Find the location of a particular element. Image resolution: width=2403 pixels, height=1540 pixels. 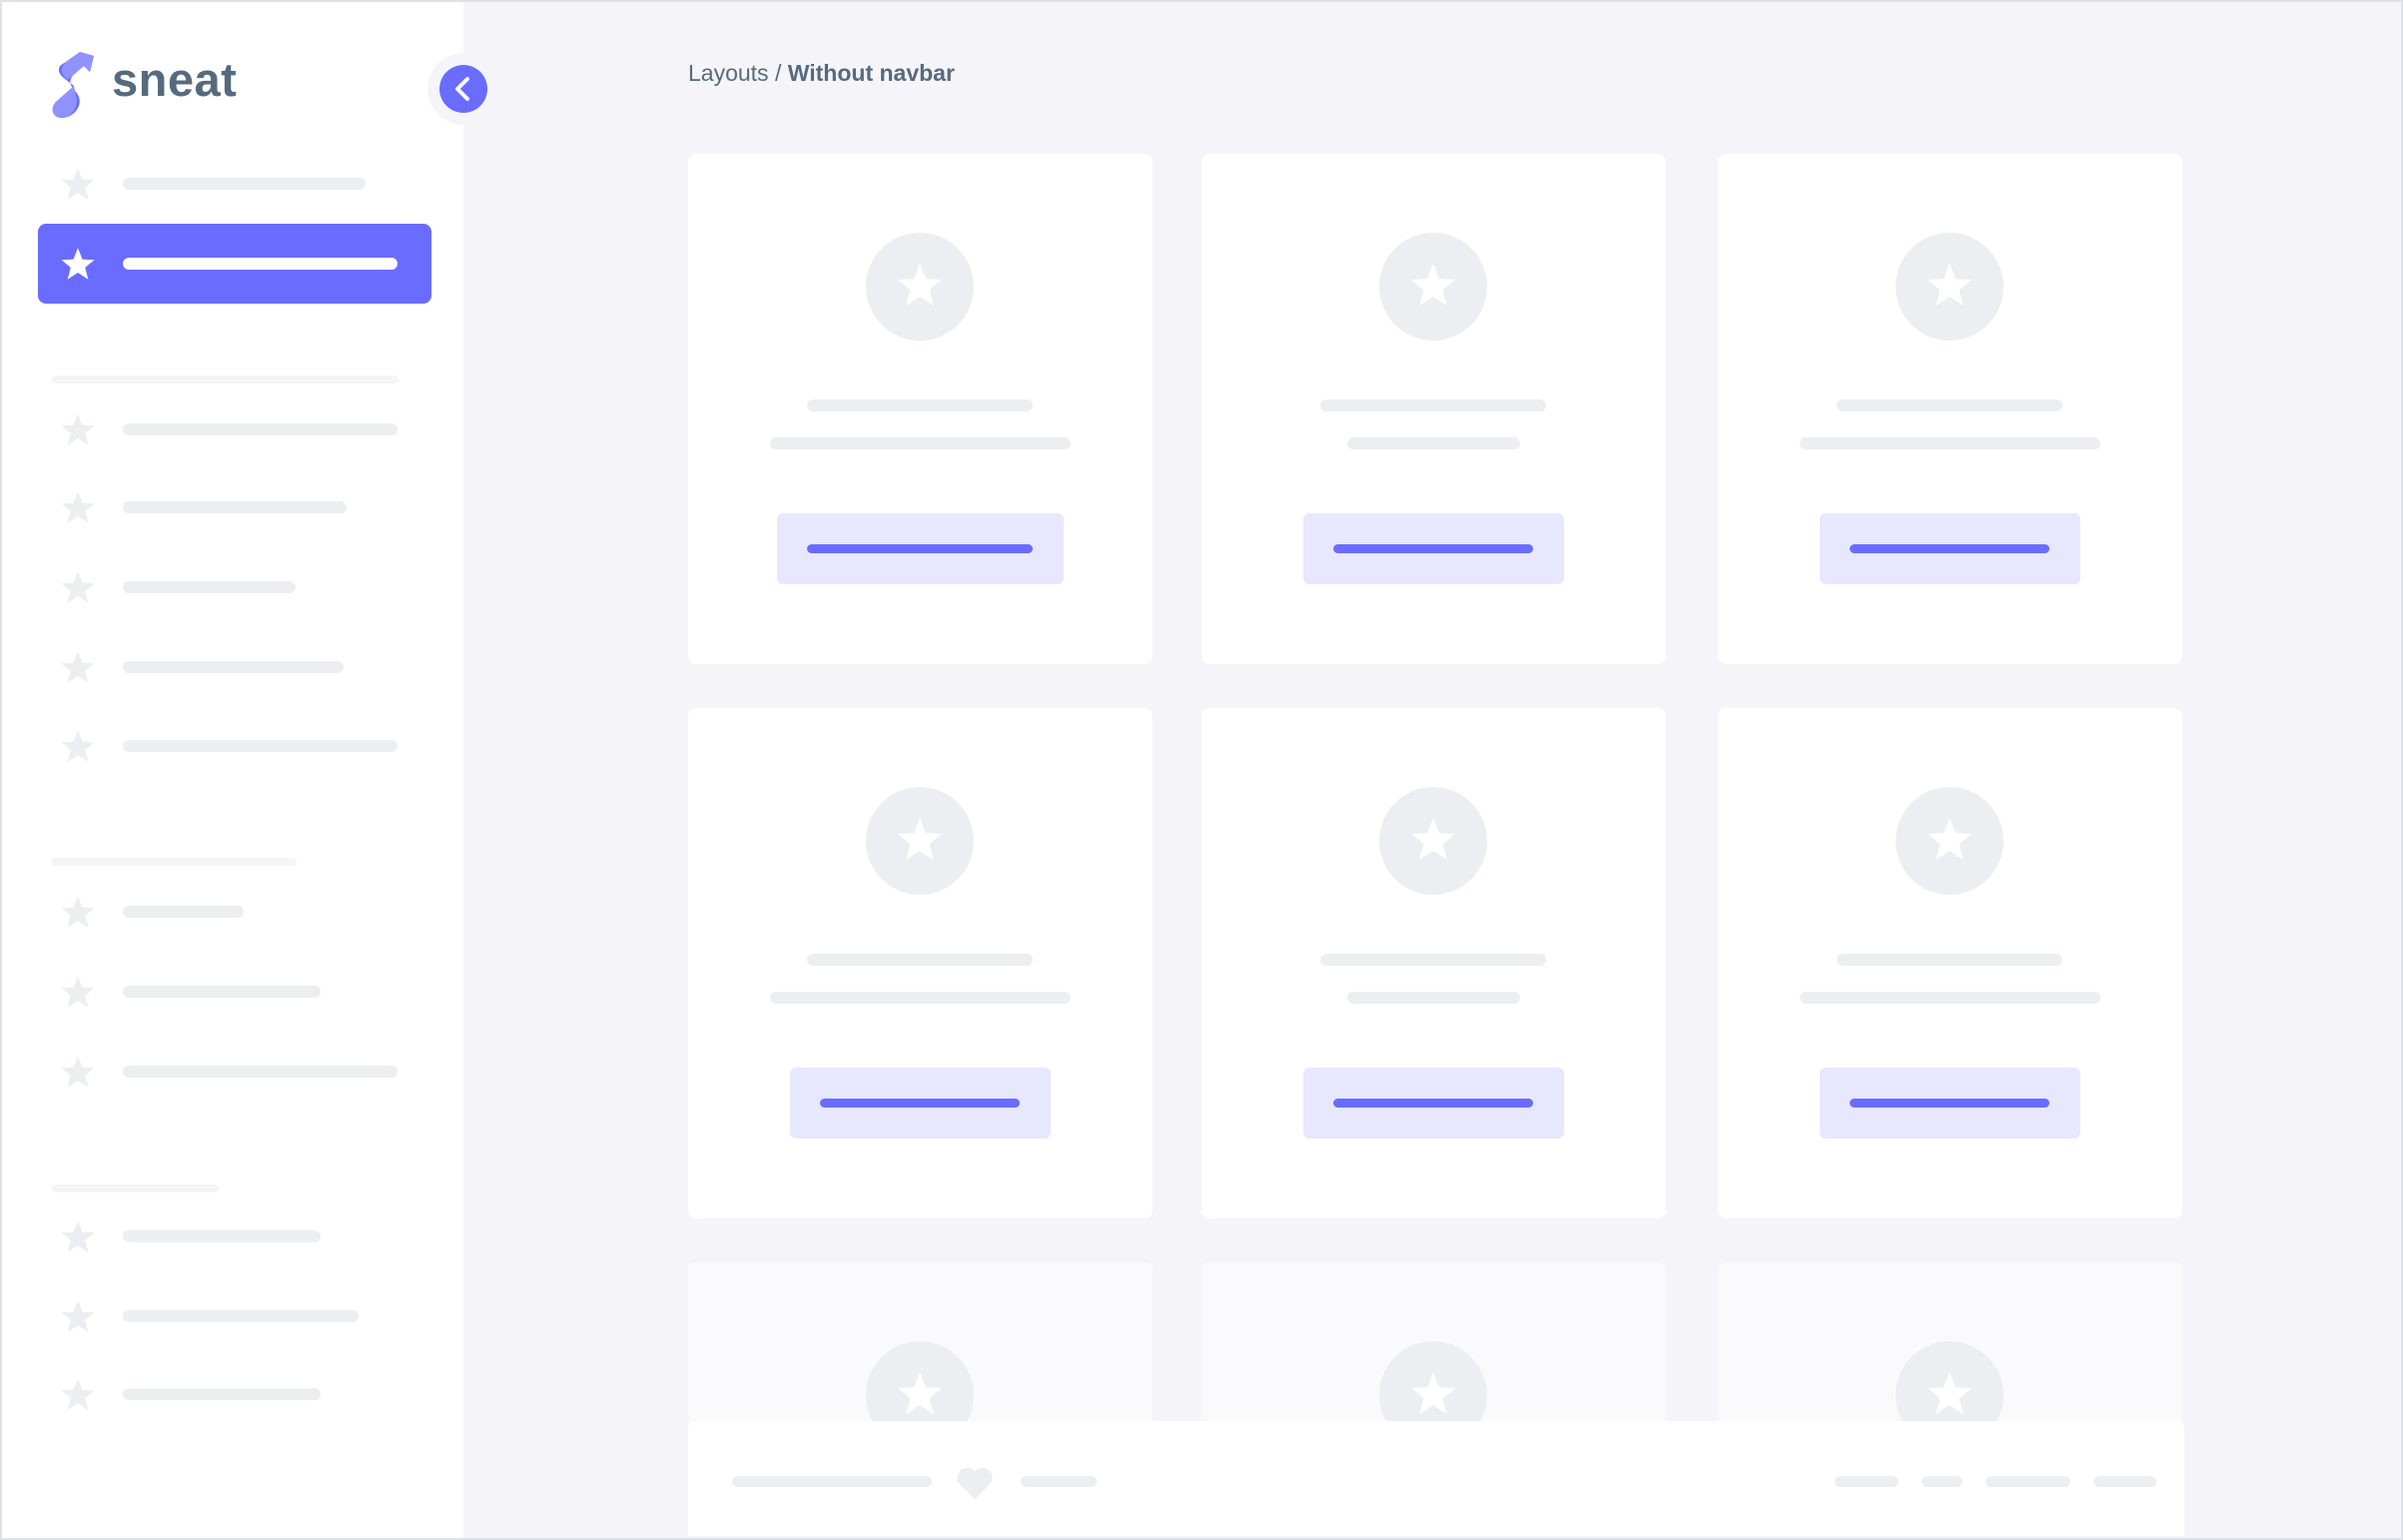

chevron-left-icon is located at coordinates (462, 89).